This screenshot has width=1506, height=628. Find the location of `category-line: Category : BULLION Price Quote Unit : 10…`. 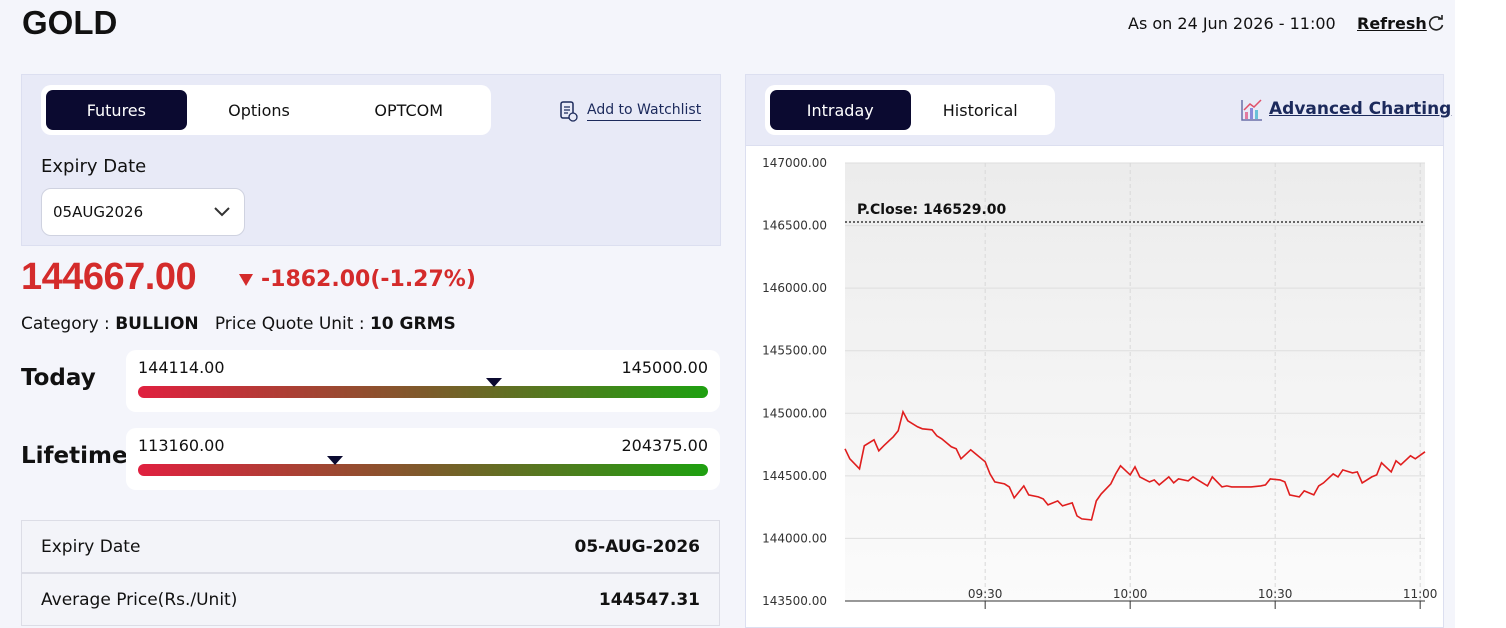

category-line: Category : BULLION Price Quote Unit : 10… is located at coordinates (238, 324).